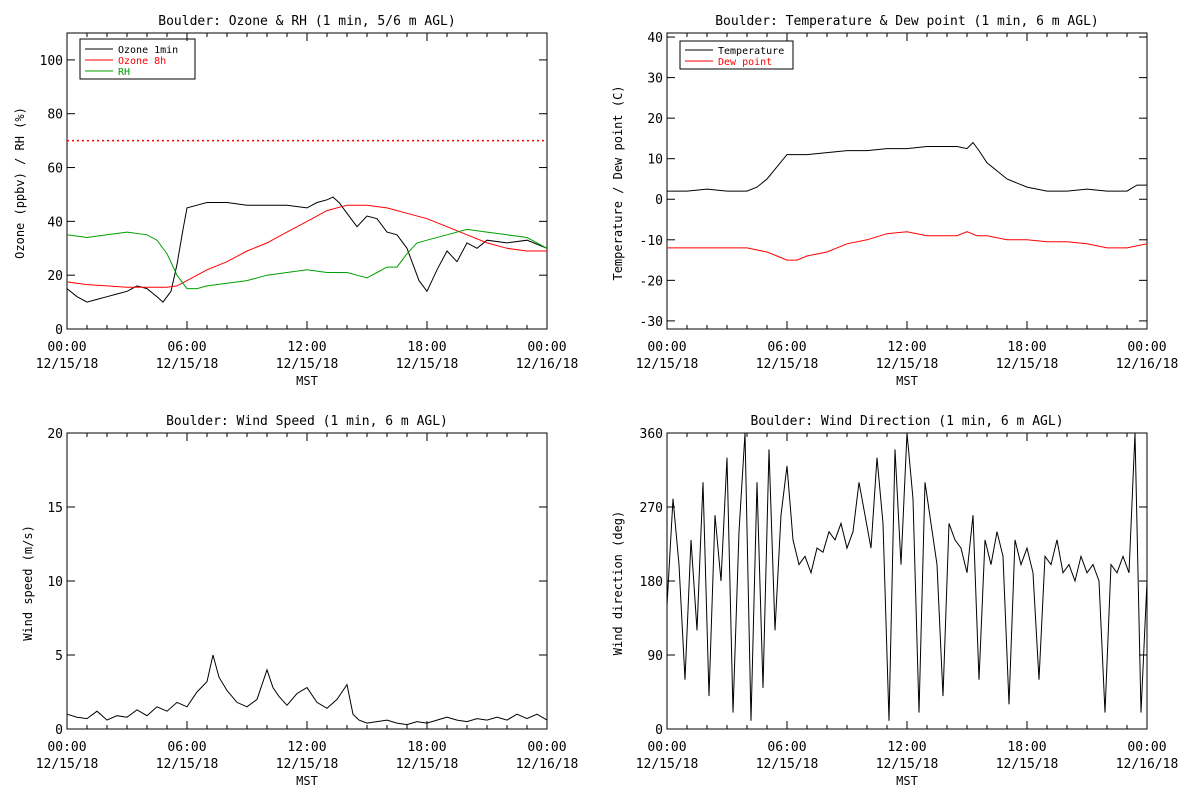 This screenshot has width=1200, height=800. Describe the element at coordinates (307, 381) in the screenshot. I see `ozone-rh-xlabel: MST` at that location.